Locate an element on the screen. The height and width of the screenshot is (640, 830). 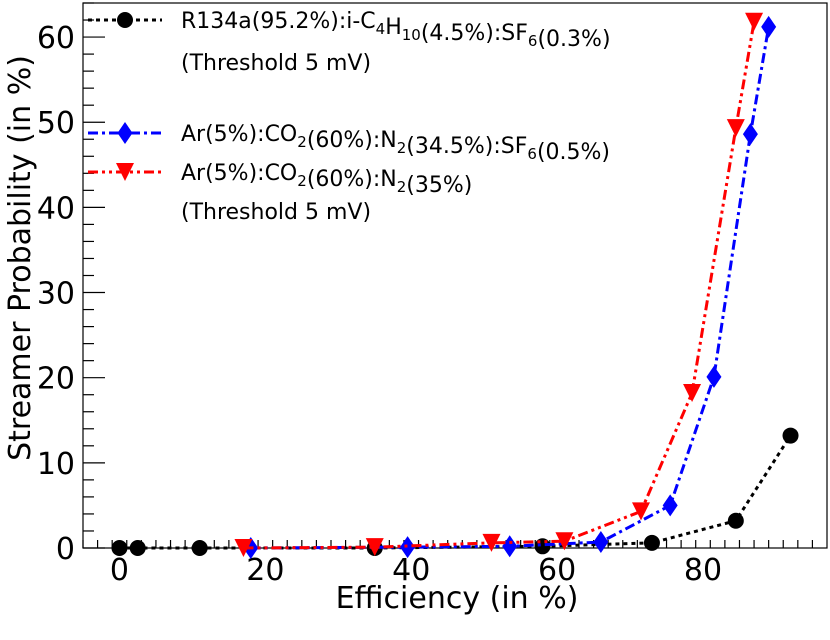
x-axis-title: Efficiency (in %) is located at coordinates (457, 598).